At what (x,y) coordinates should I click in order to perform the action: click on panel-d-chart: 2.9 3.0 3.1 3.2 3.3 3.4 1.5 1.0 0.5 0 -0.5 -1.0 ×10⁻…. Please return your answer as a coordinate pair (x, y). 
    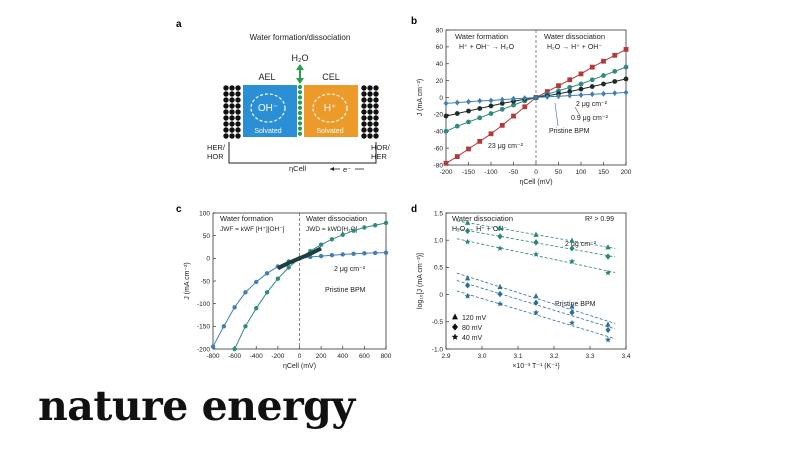
    Looking at the image, I should click on (524, 290).